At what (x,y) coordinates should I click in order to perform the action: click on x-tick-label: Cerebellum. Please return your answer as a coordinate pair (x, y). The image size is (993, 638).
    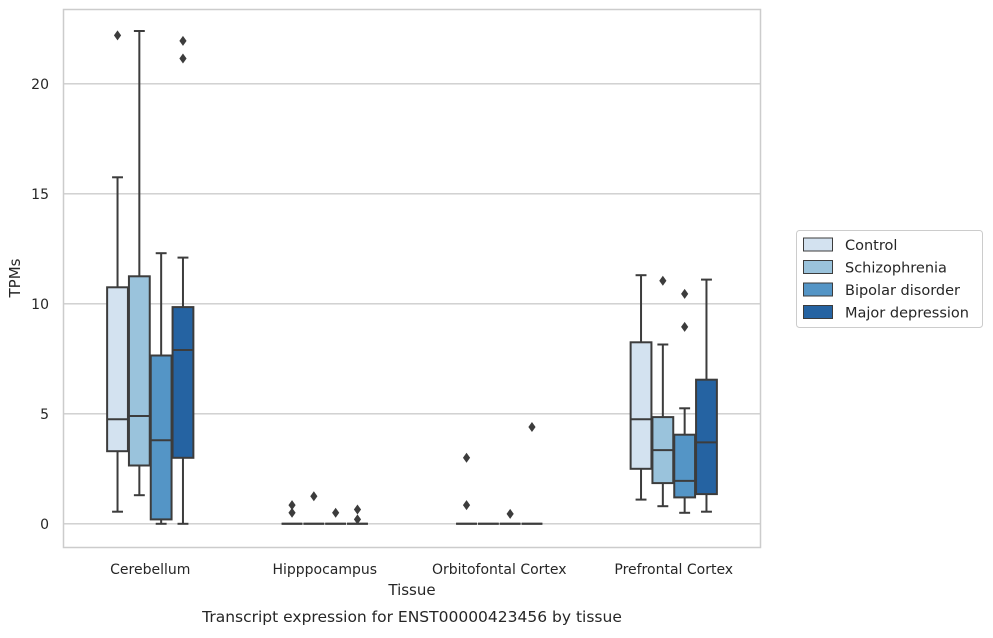
    Looking at the image, I should click on (150, 570).